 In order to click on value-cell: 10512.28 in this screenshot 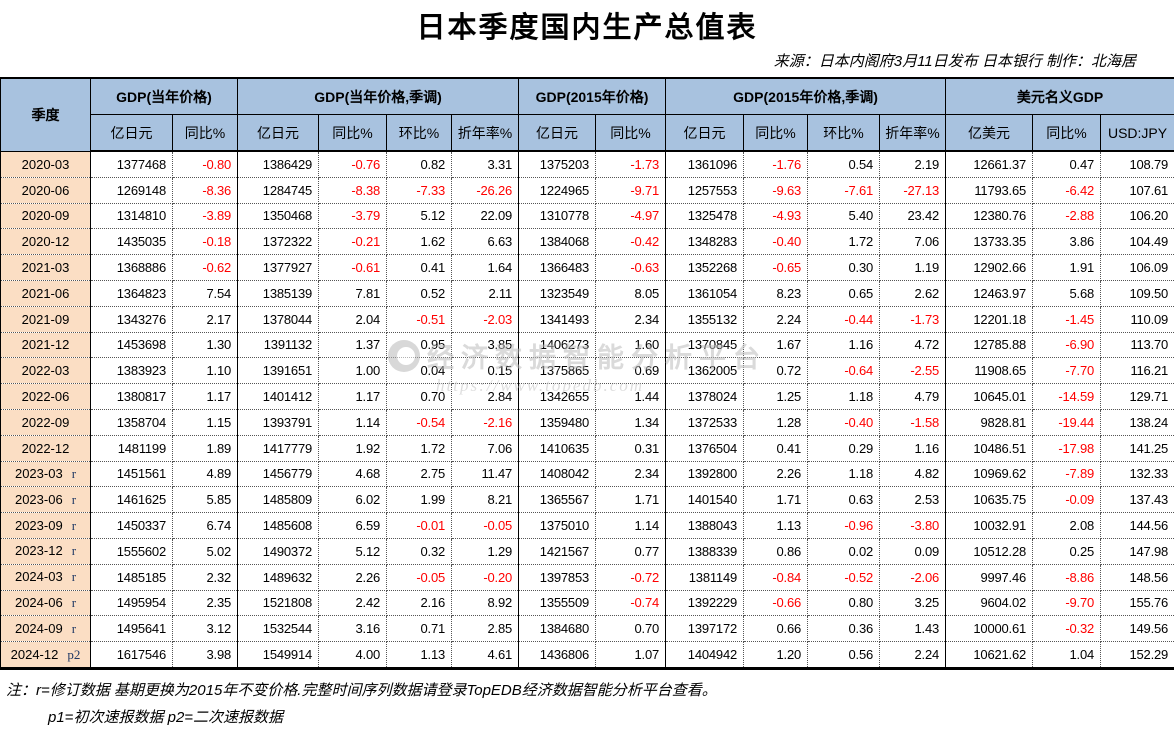, I will do `click(989, 551)`.